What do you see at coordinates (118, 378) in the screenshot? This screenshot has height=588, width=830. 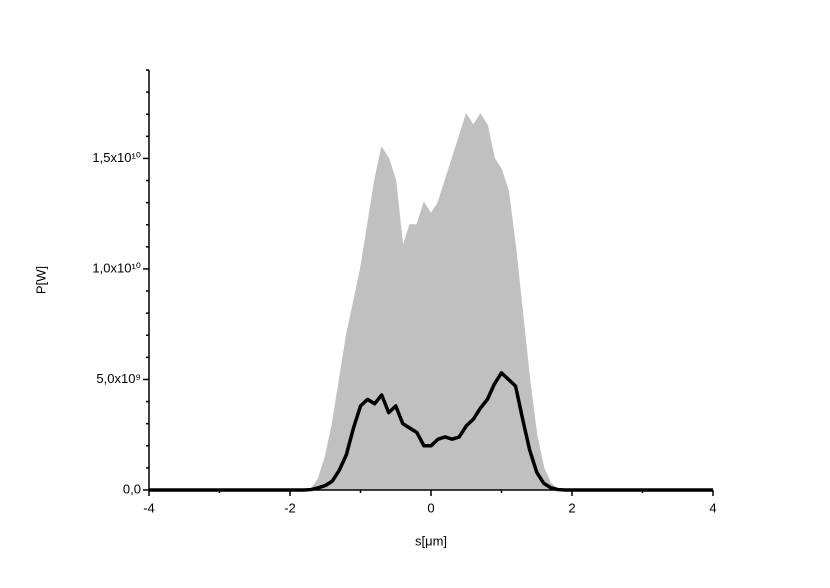 I see `y-tick-label: 5,0x10⁹` at bounding box center [118, 378].